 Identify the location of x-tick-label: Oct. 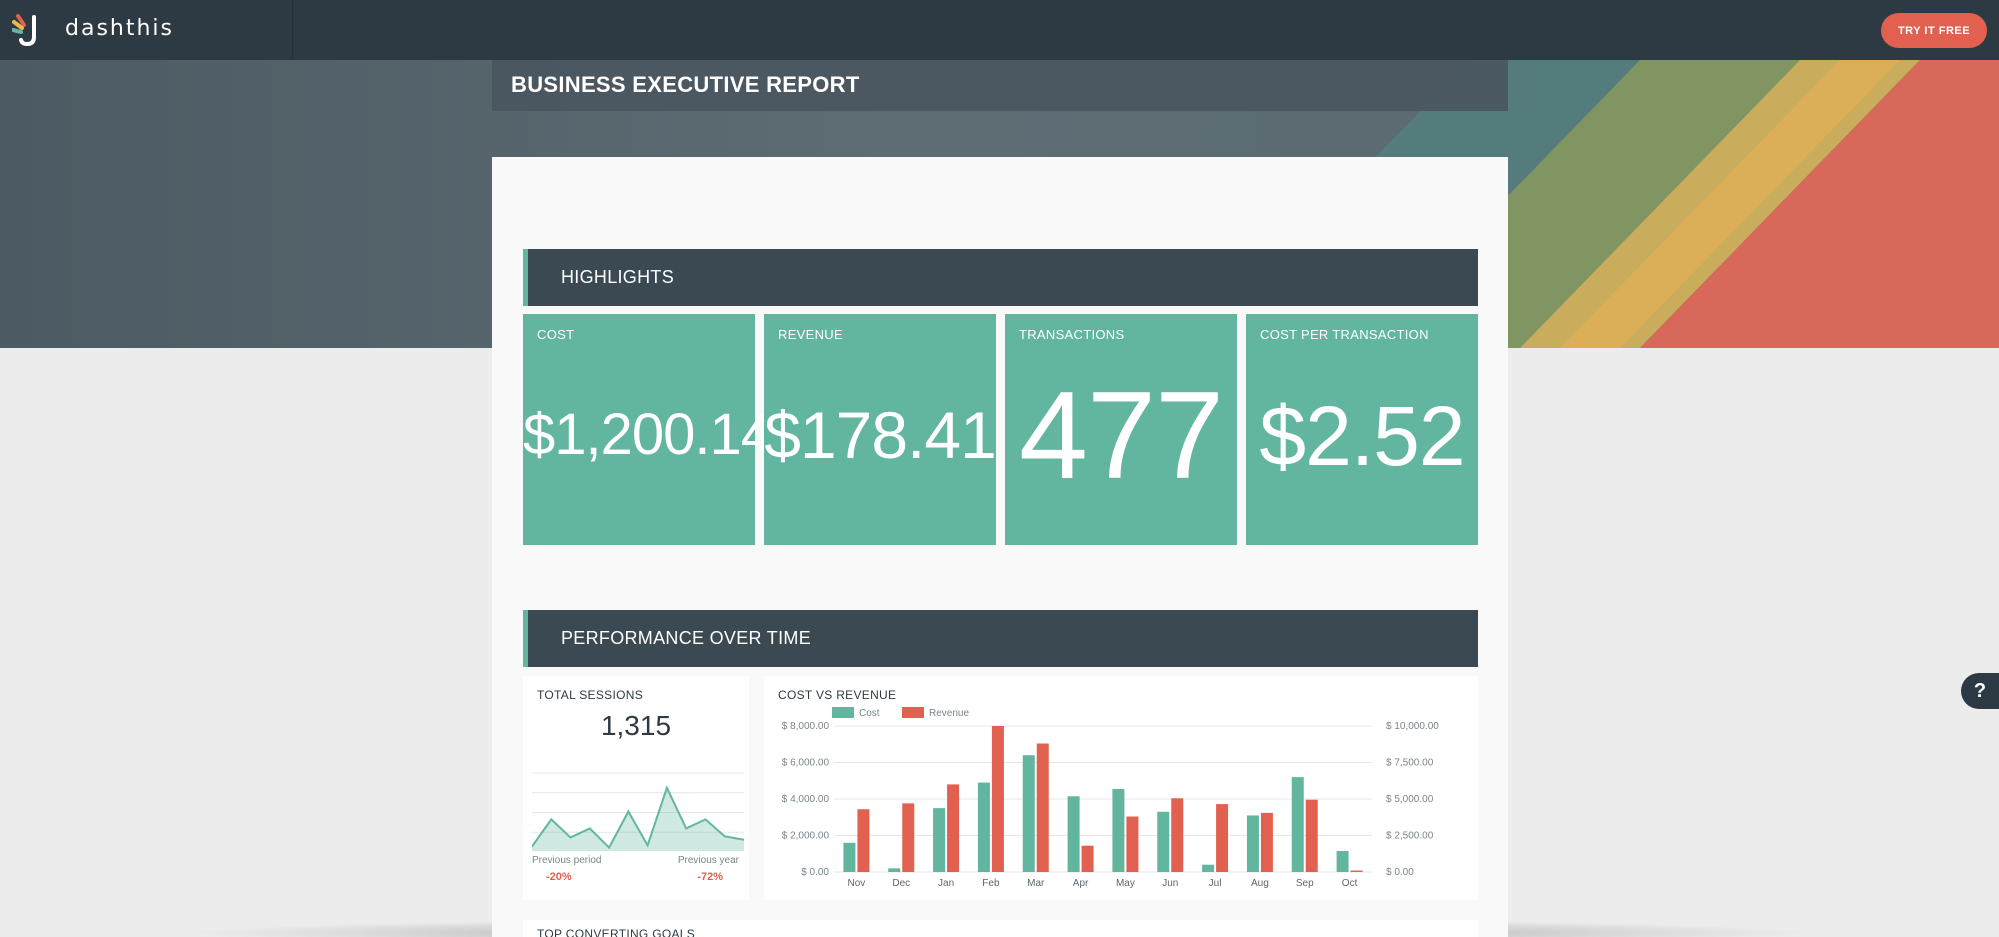
(1350, 883).